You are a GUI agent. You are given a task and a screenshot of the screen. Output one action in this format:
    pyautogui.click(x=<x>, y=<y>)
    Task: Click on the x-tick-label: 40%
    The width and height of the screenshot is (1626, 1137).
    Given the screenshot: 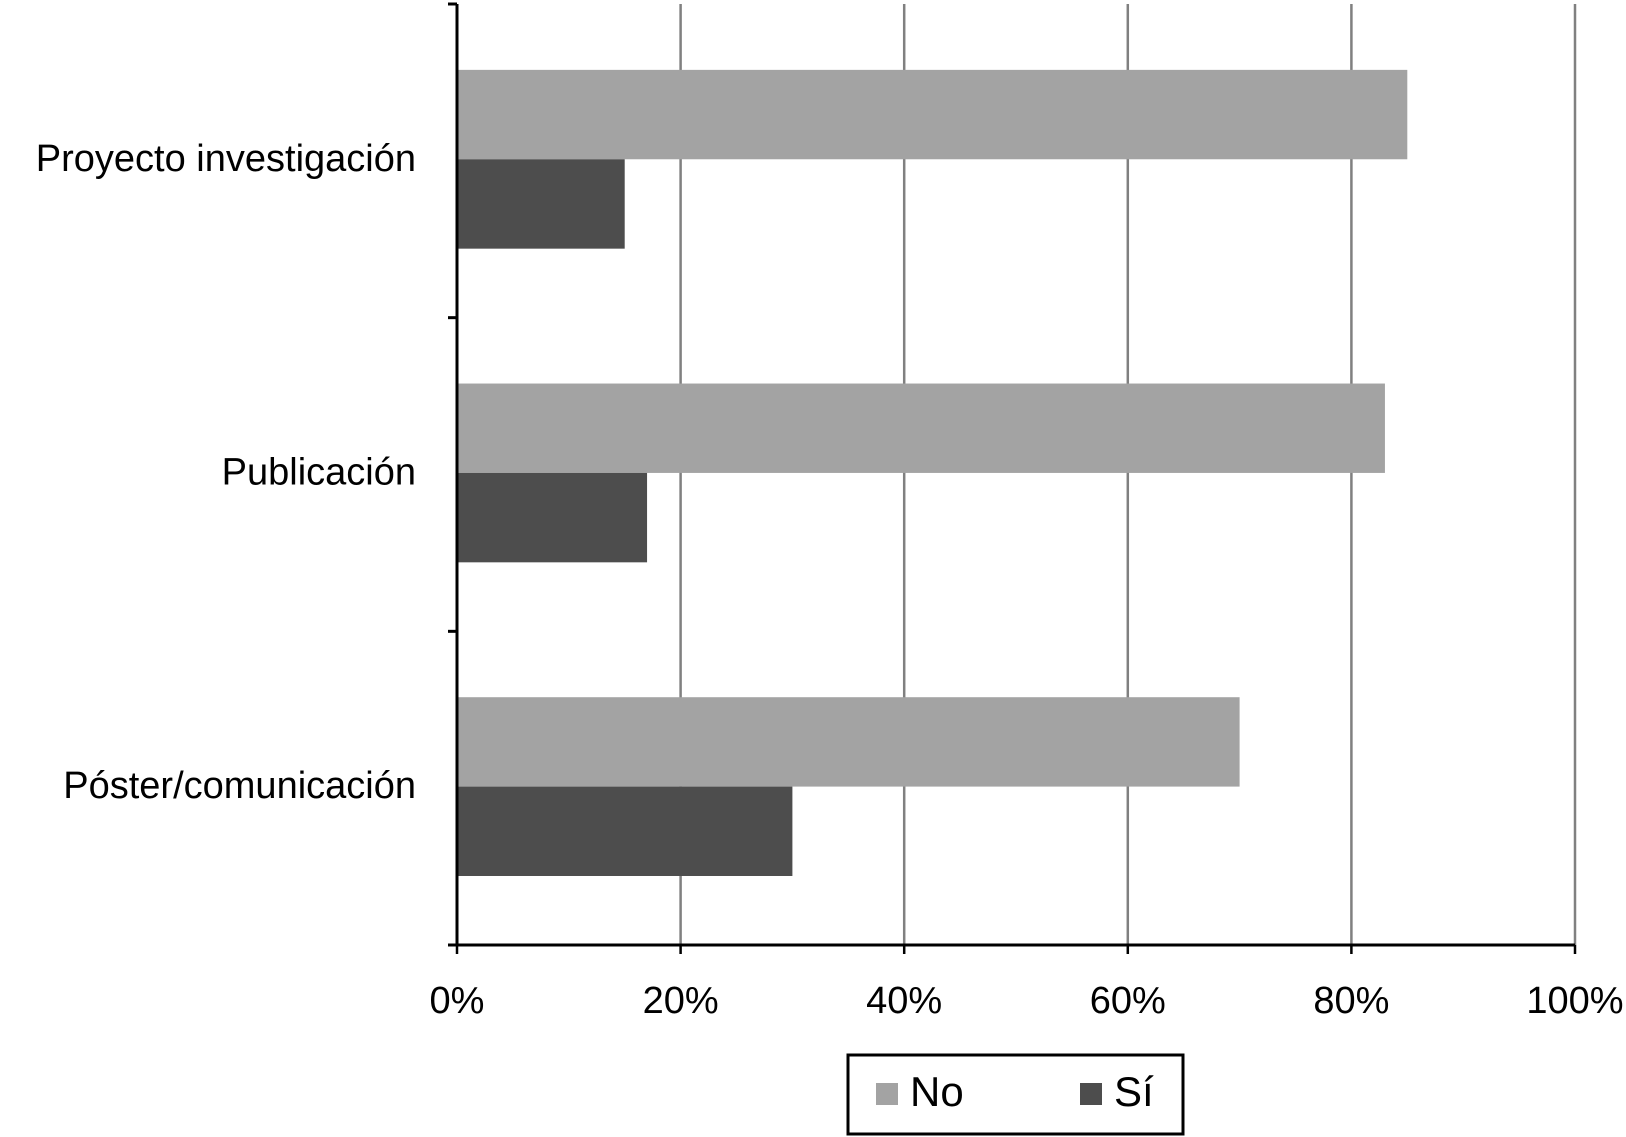 What is the action you would take?
    pyautogui.click(x=904, y=1001)
    